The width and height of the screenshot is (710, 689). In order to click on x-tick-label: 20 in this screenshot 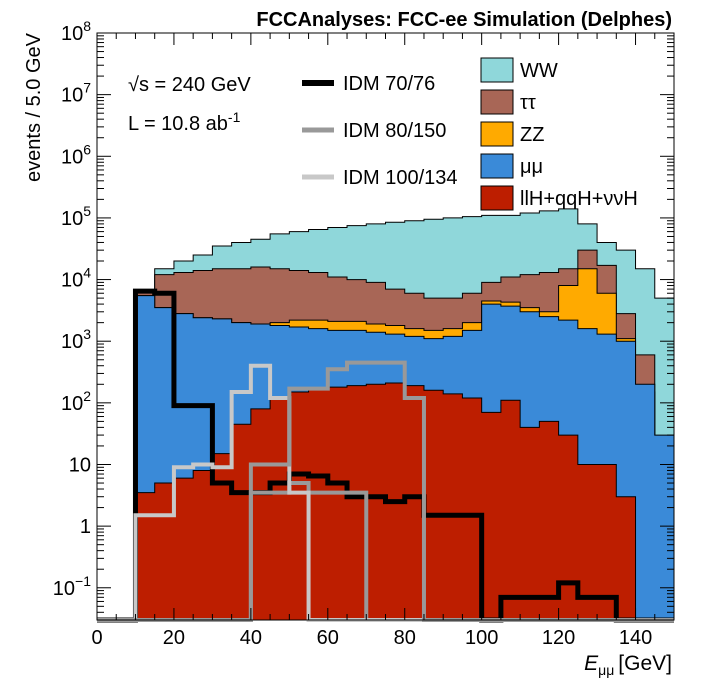, I will do `click(174, 638)`.